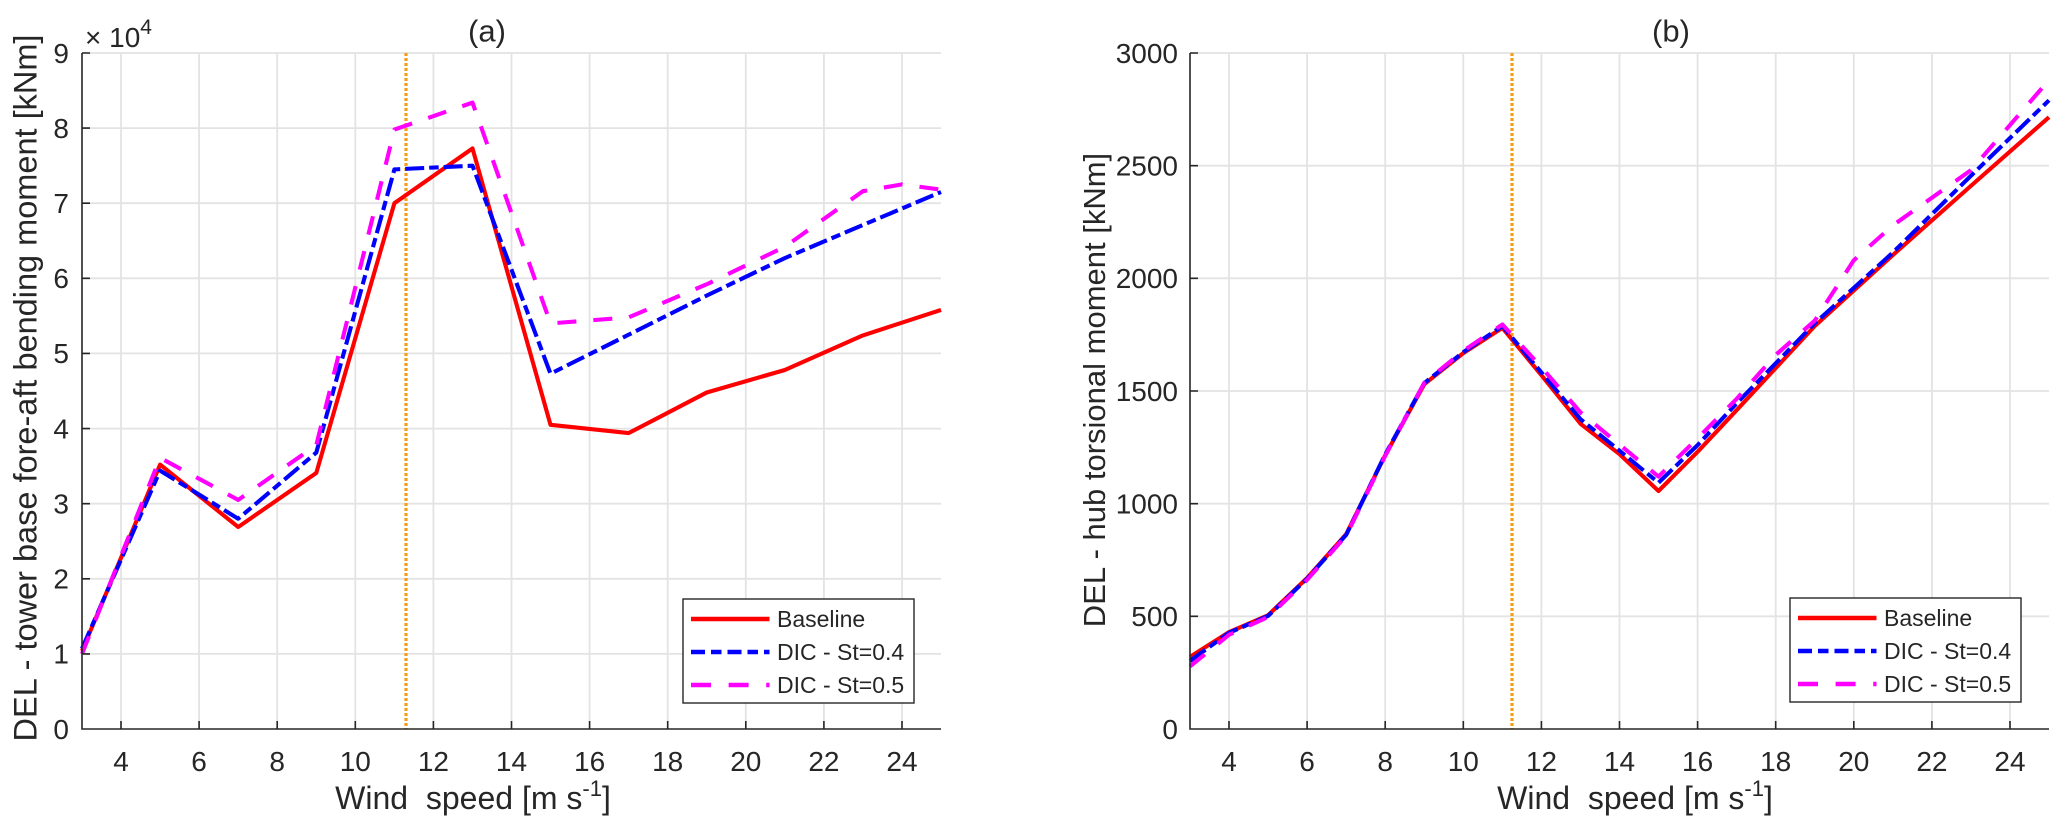 The image size is (2067, 835). Describe the element at coordinates (61, 504) in the screenshot. I see `svg-text: 3` at that location.